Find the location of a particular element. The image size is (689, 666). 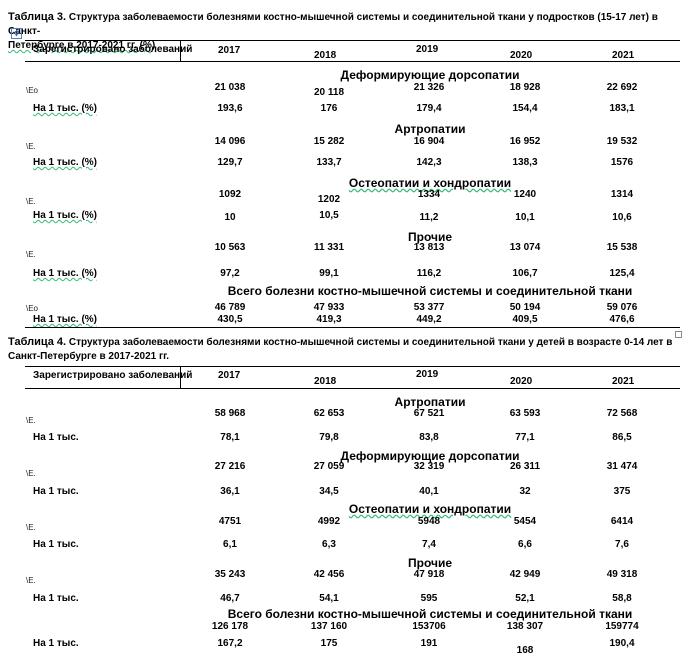

table3-value: 53 377 is located at coordinates (429, 307).